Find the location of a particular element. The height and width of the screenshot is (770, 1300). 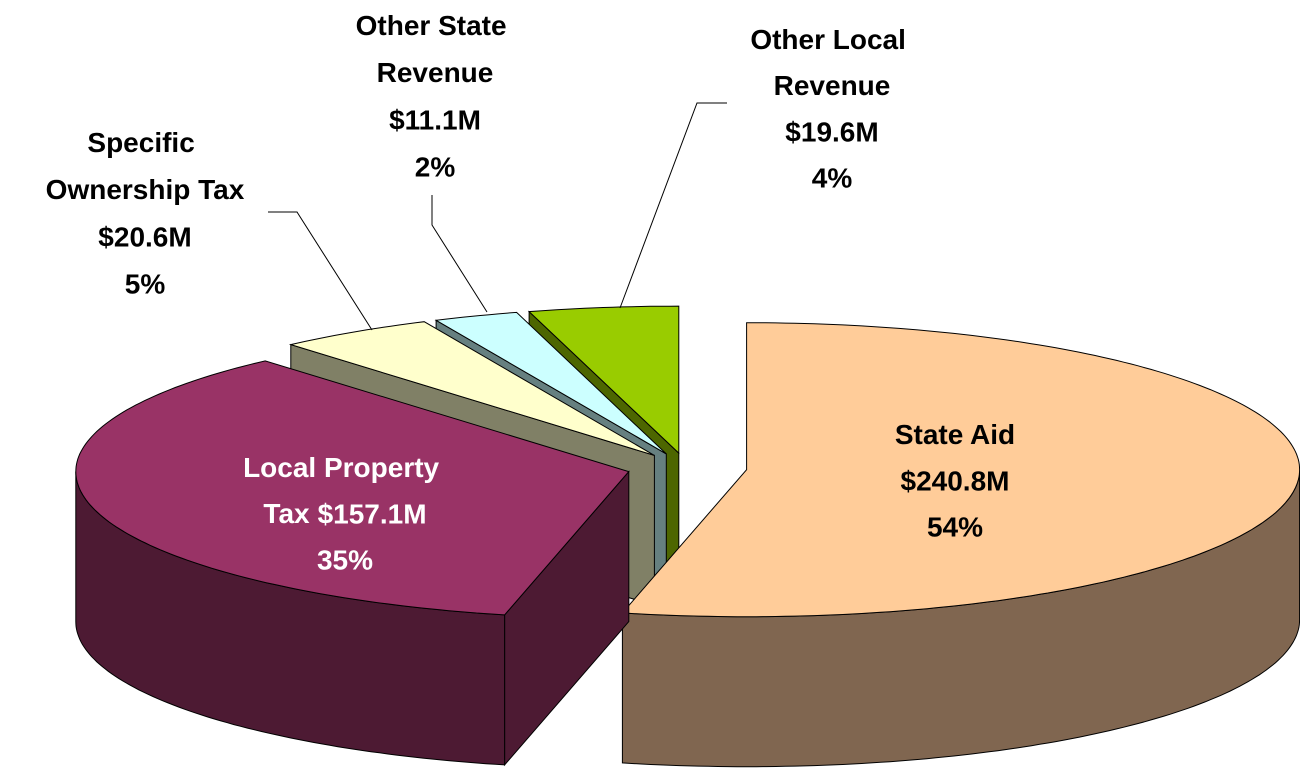

value-label: $11.1M is located at coordinates (435, 119).